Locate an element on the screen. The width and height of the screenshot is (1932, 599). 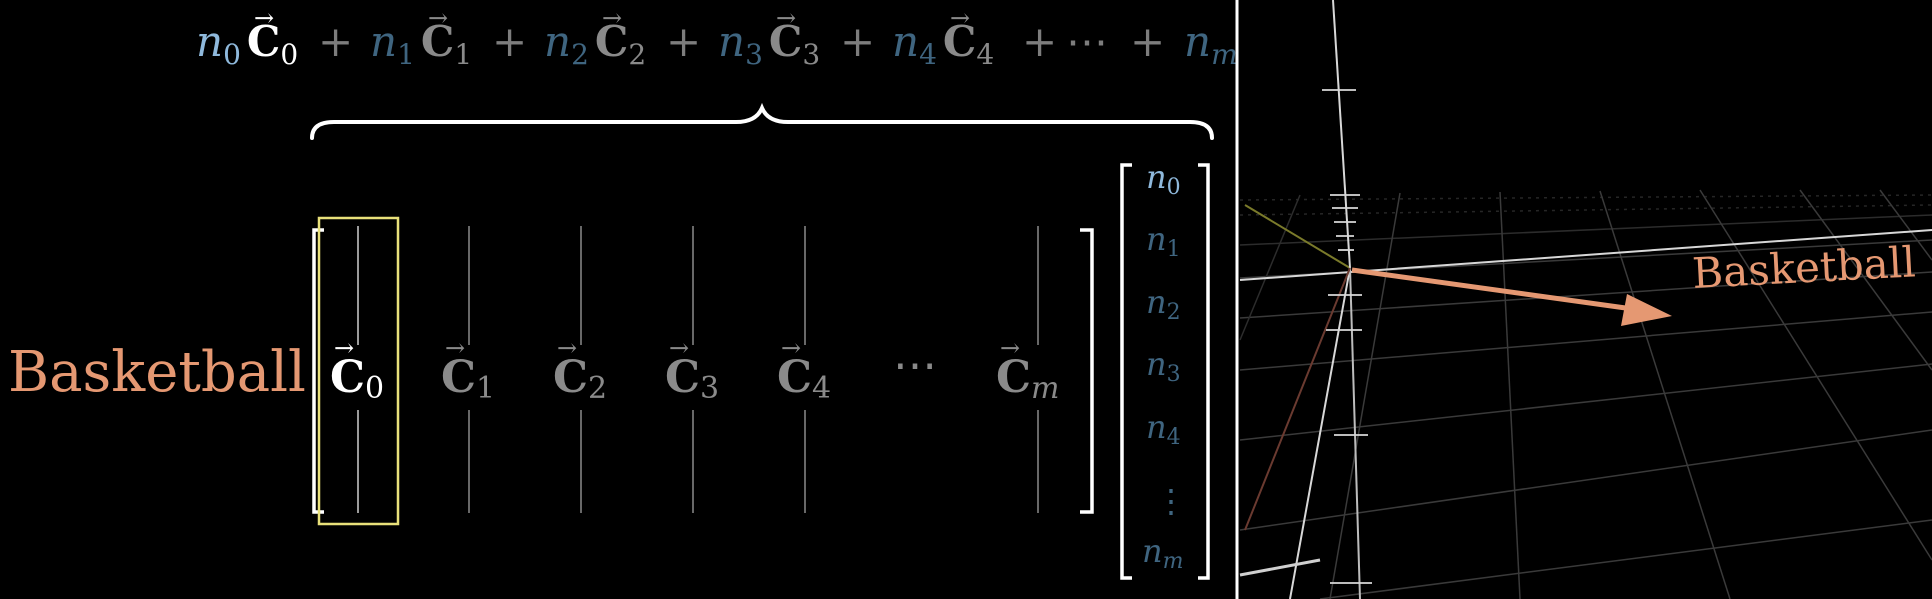
sum-term-1-vec-sub: 1 is located at coordinates (463, 54).